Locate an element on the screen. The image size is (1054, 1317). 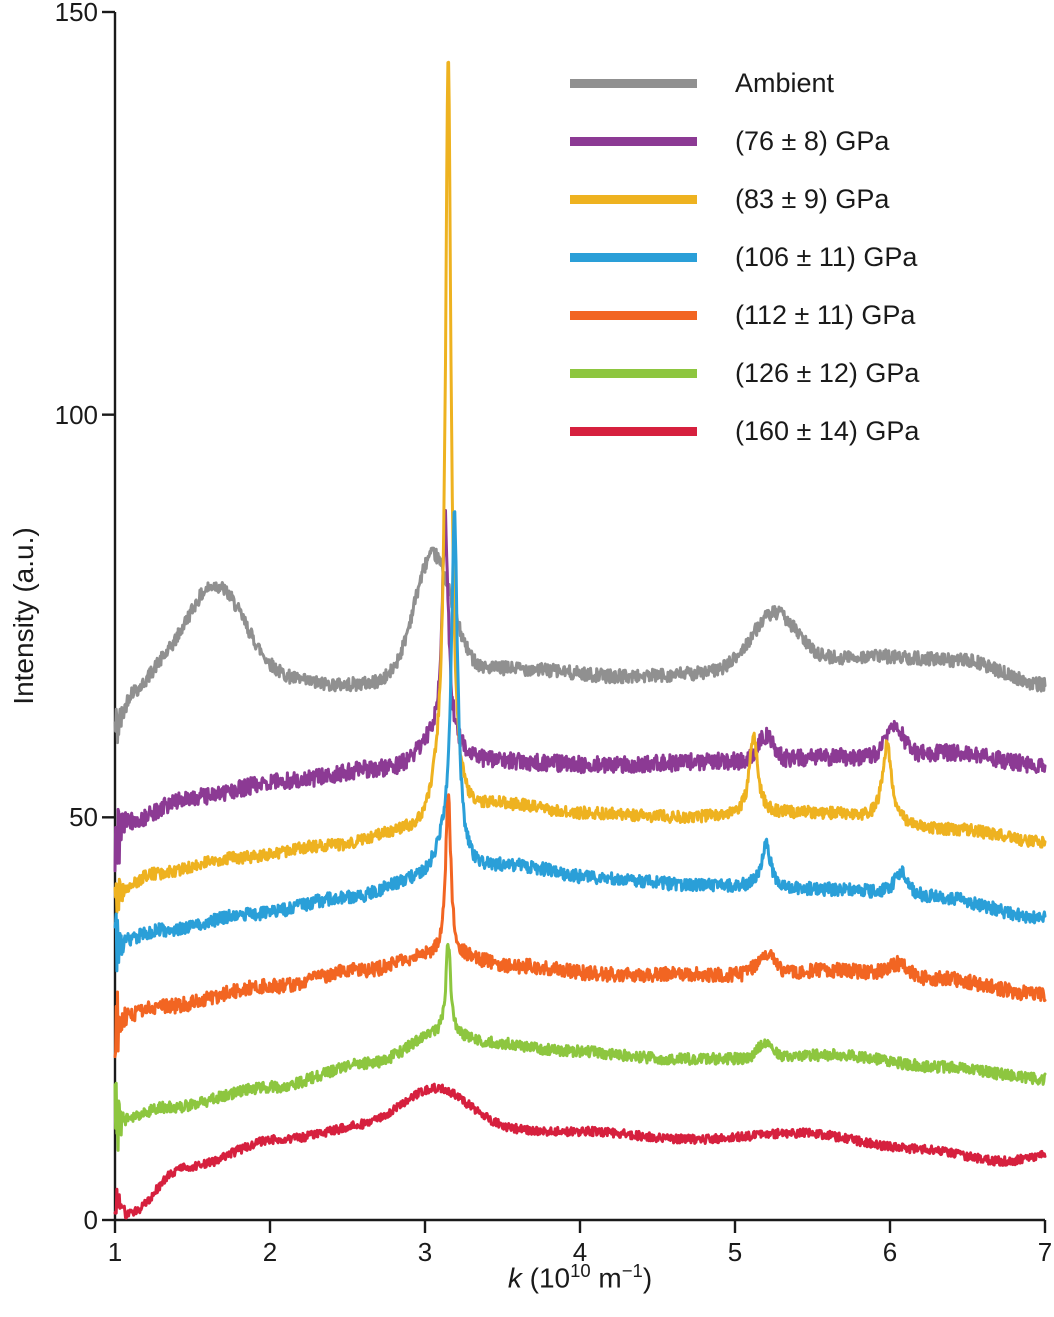
legend-item: Ambient is located at coordinates (744, 83).